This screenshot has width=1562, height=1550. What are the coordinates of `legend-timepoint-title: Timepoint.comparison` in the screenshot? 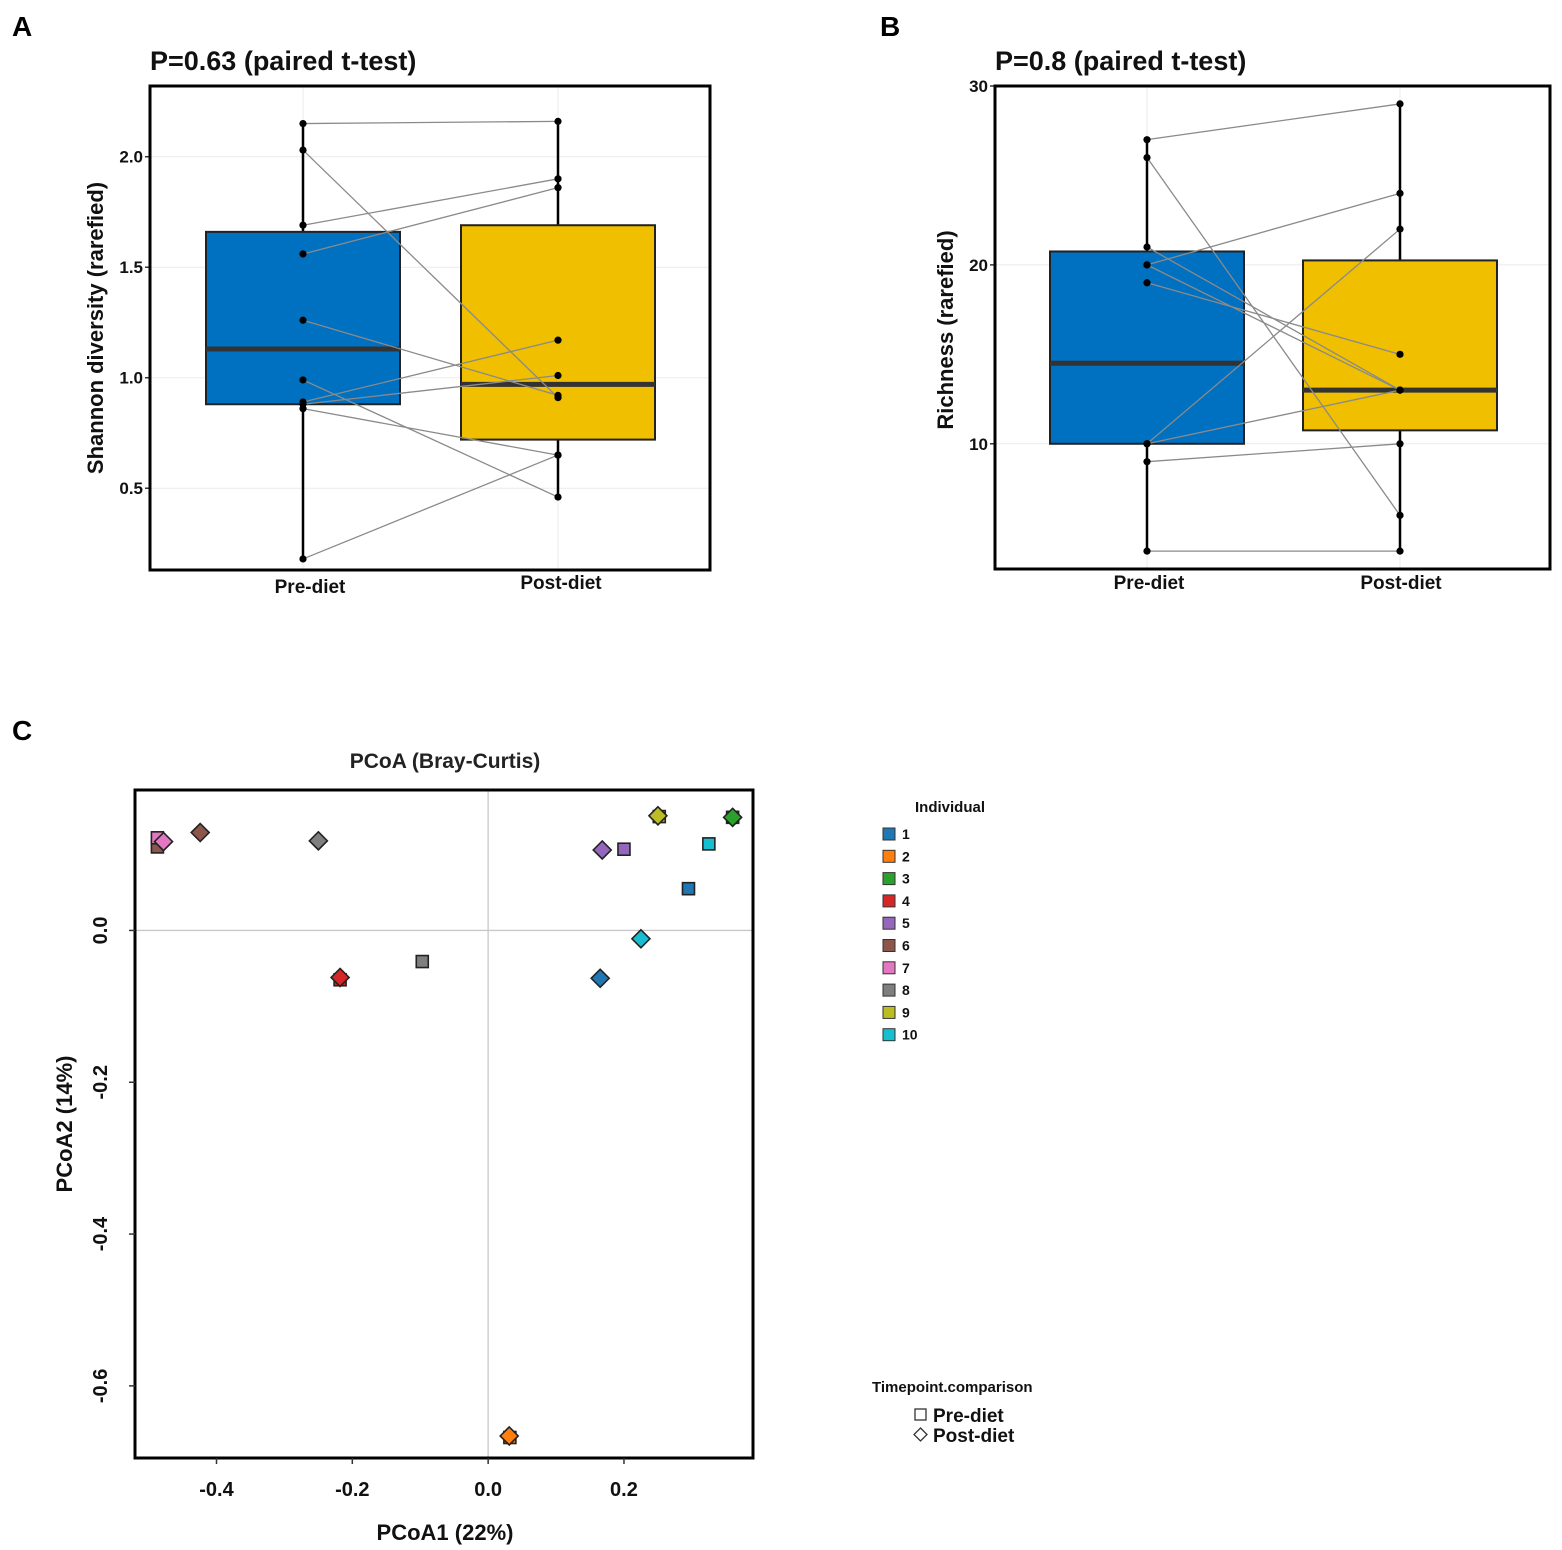 It's located at (952, 1387).